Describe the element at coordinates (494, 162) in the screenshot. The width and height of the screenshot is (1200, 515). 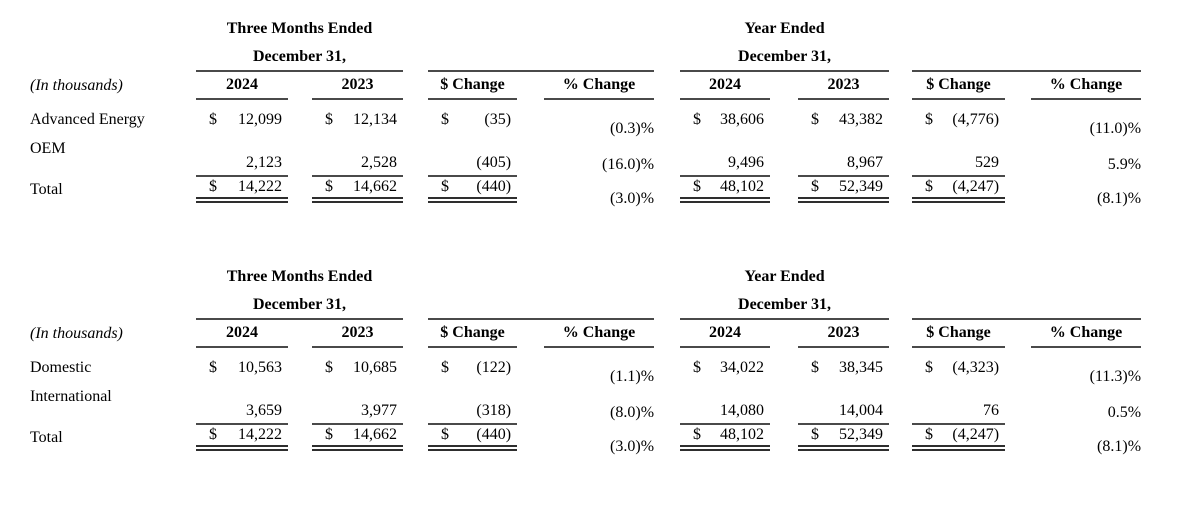
I see `amount: (405)` at that location.